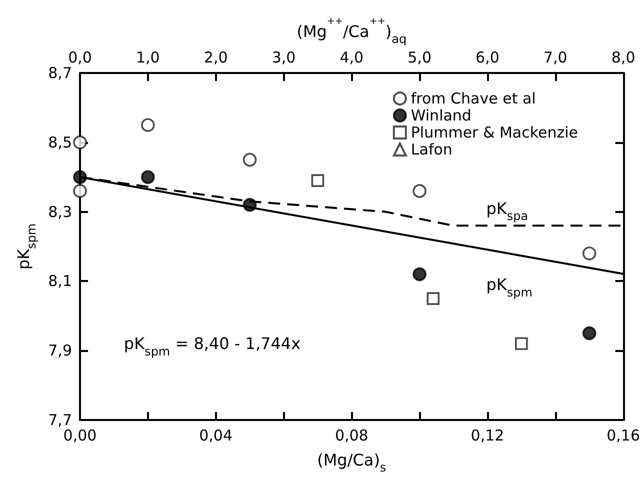 The image size is (643, 482). Describe the element at coordinates (352, 57) in the screenshot. I see `x2-tick-label: 4,0` at that location.